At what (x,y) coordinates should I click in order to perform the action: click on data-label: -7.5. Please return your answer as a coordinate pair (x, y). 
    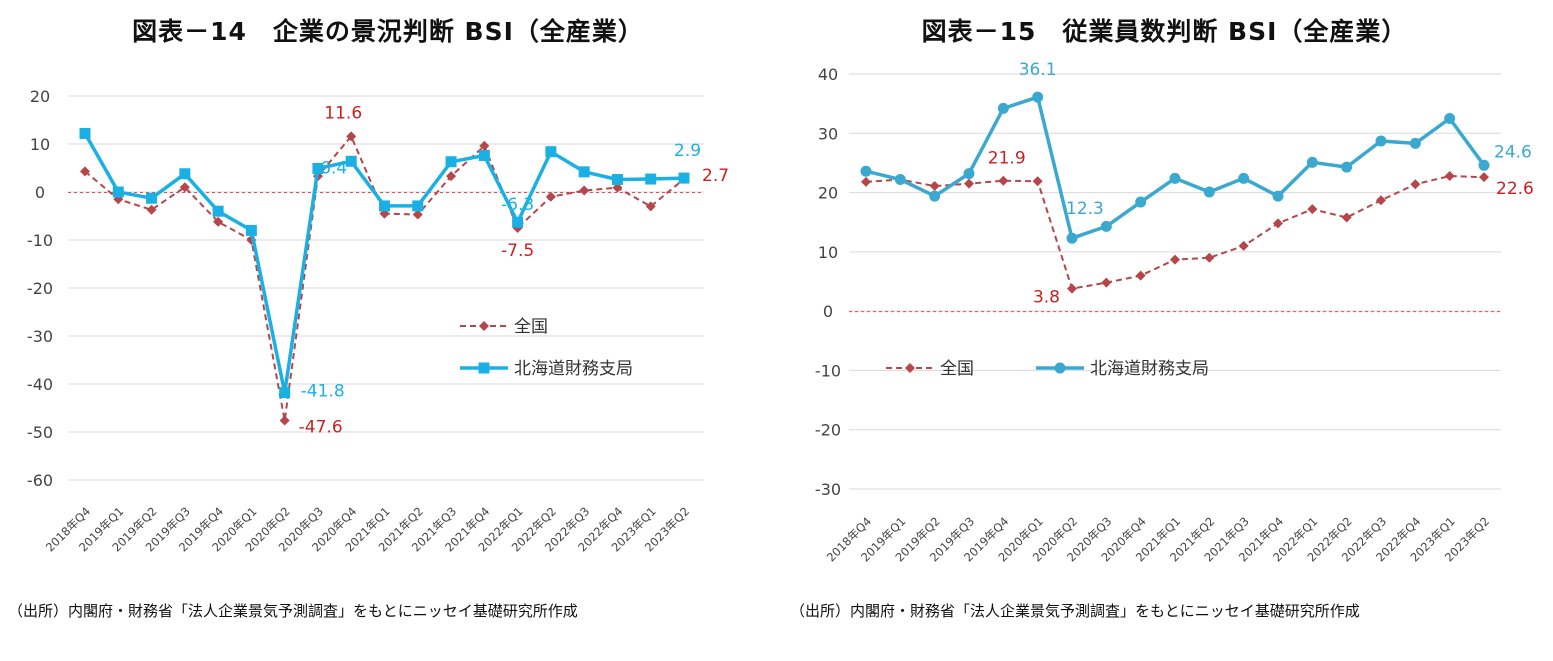
    Looking at the image, I should click on (517, 251).